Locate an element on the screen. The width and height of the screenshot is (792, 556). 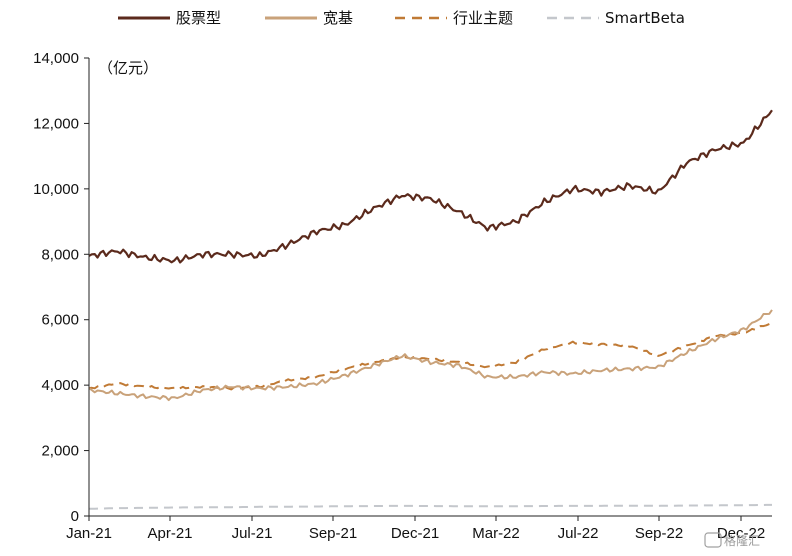
y-tick-label: 8,000 is located at coordinates (60, 254).